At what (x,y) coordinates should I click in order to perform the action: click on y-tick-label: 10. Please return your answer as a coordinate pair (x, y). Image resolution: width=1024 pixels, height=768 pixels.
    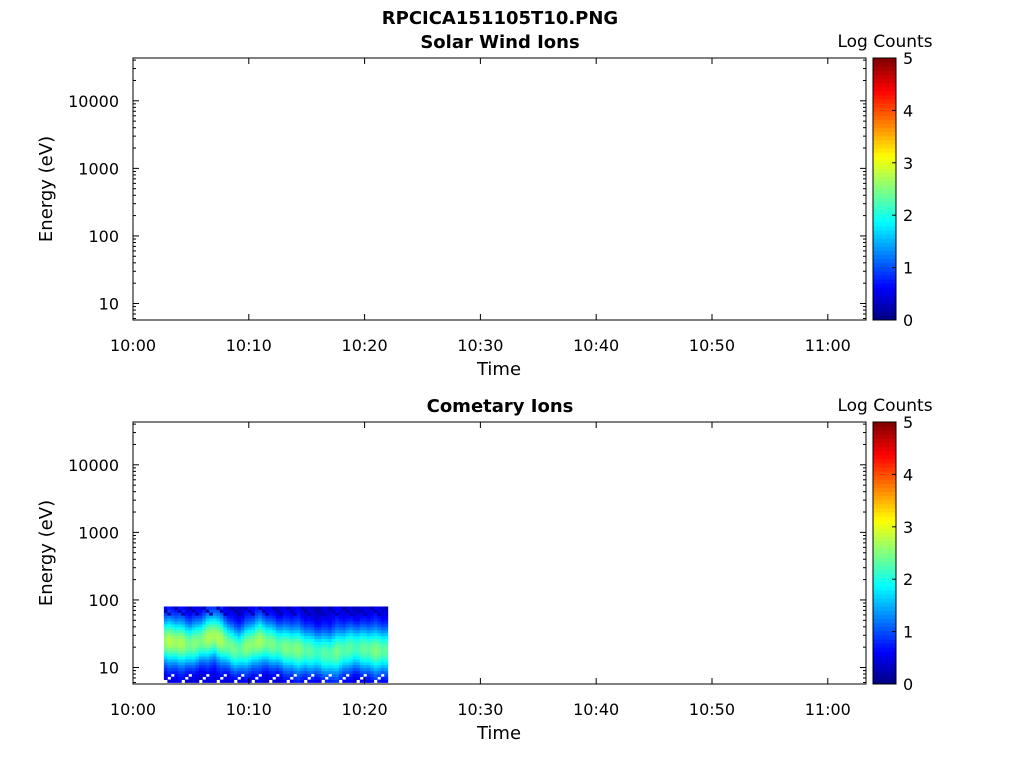
    Looking at the image, I should click on (109, 304).